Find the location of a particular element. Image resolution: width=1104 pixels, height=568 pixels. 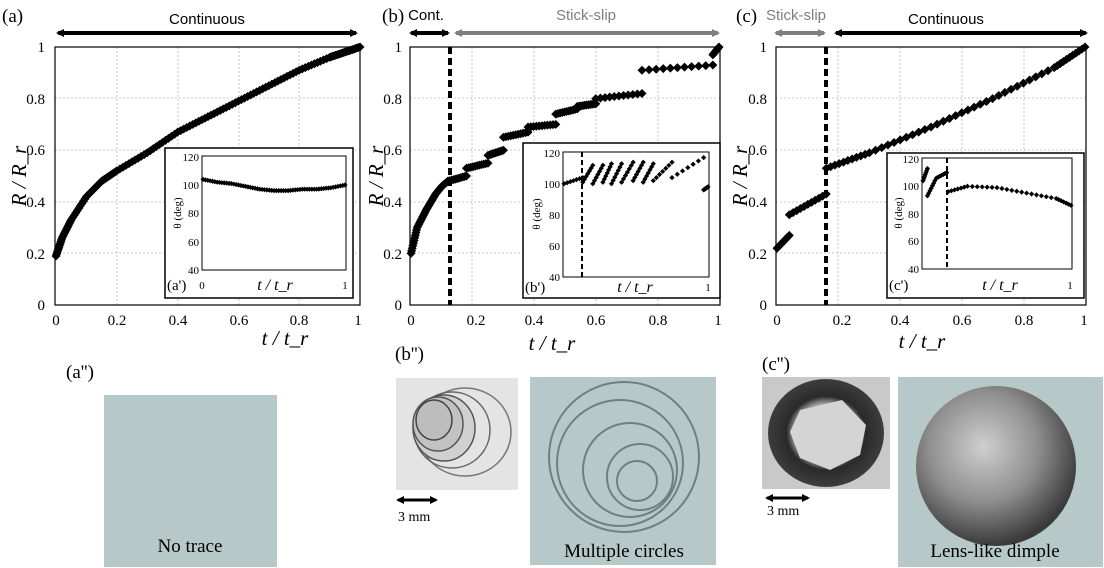

panel-a-ytick: 0.4 is located at coordinates (35, 203).